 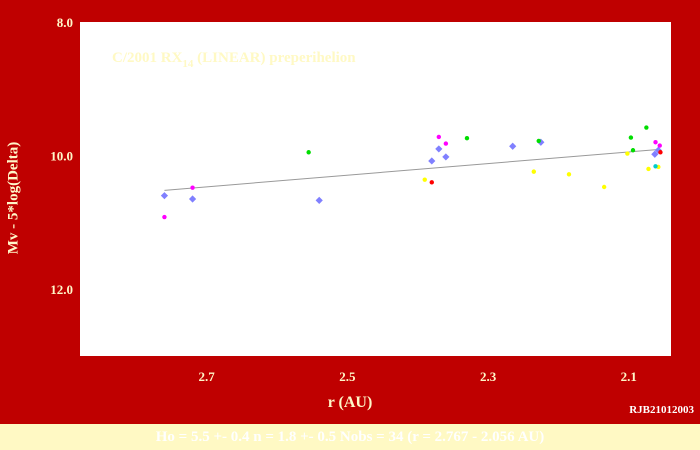 What do you see at coordinates (65, 22) in the screenshot?
I see `y-tick-label: 8.0` at bounding box center [65, 22].